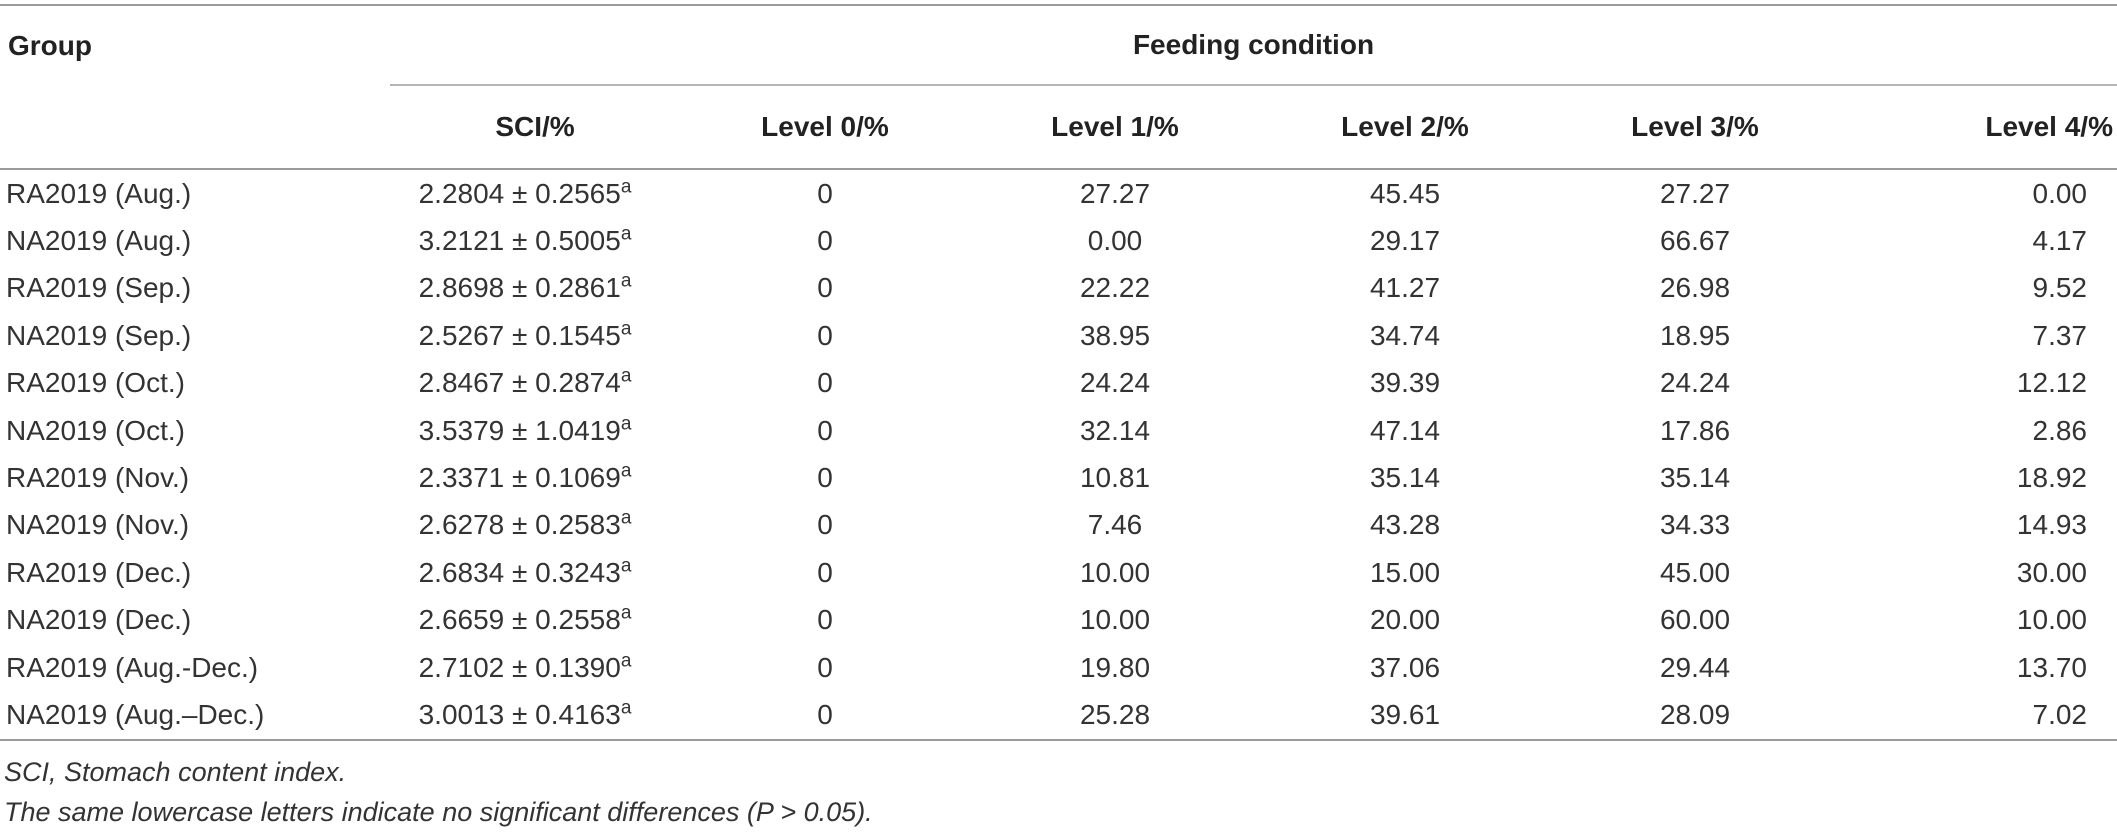 Image resolution: width=2117 pixels, height=836 pixels. I want to click on level2-cell: 35.14, so click(1405, 478).